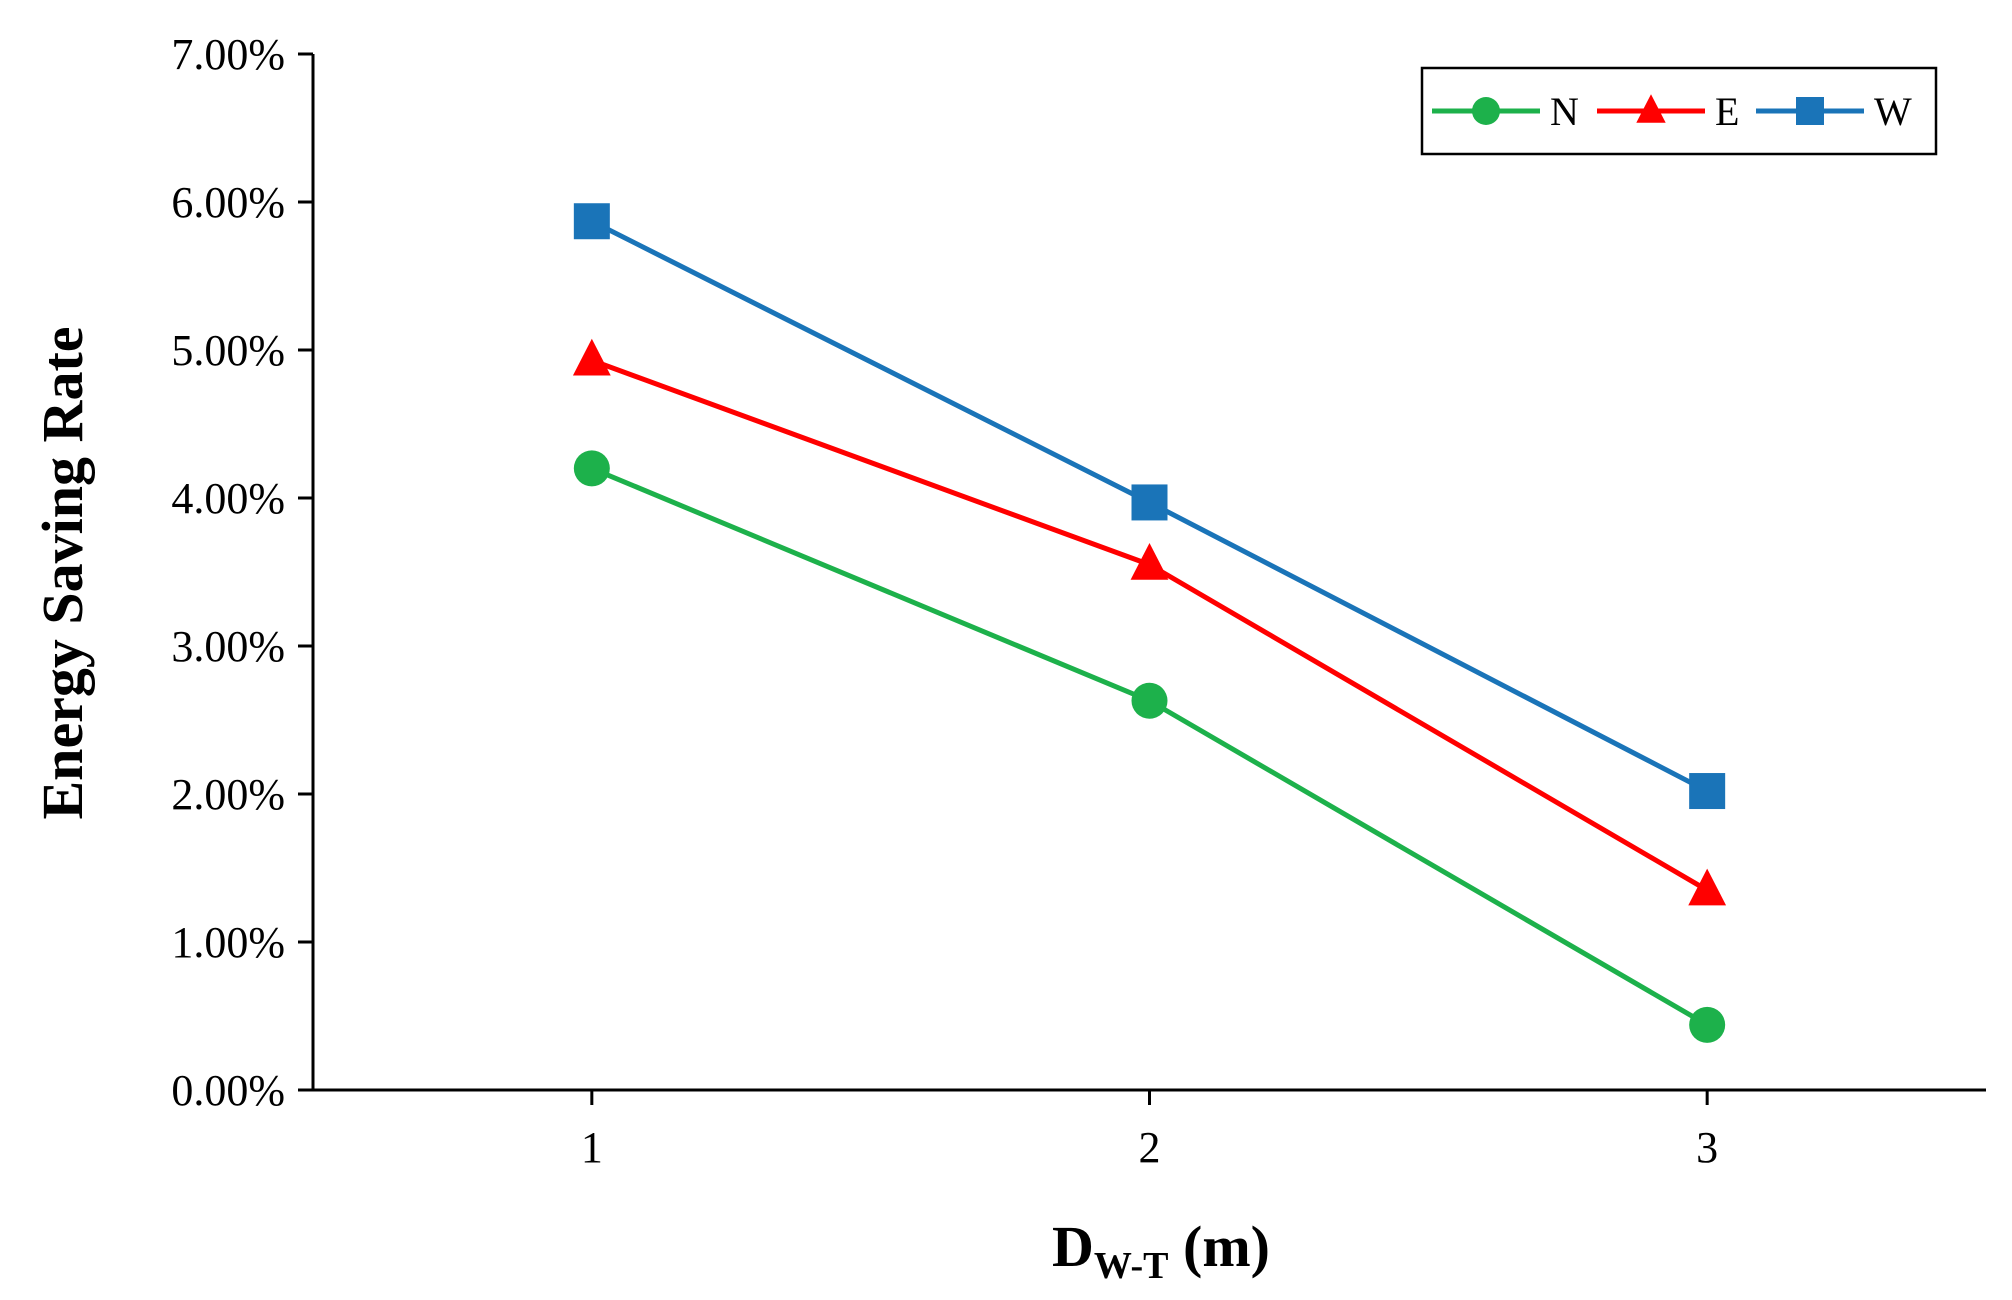  What do you see at coordinates (1219, 1246) in the screenshot?
I see `x-axis-title-suffix: (m)` at bounding box center [1219, 1246].